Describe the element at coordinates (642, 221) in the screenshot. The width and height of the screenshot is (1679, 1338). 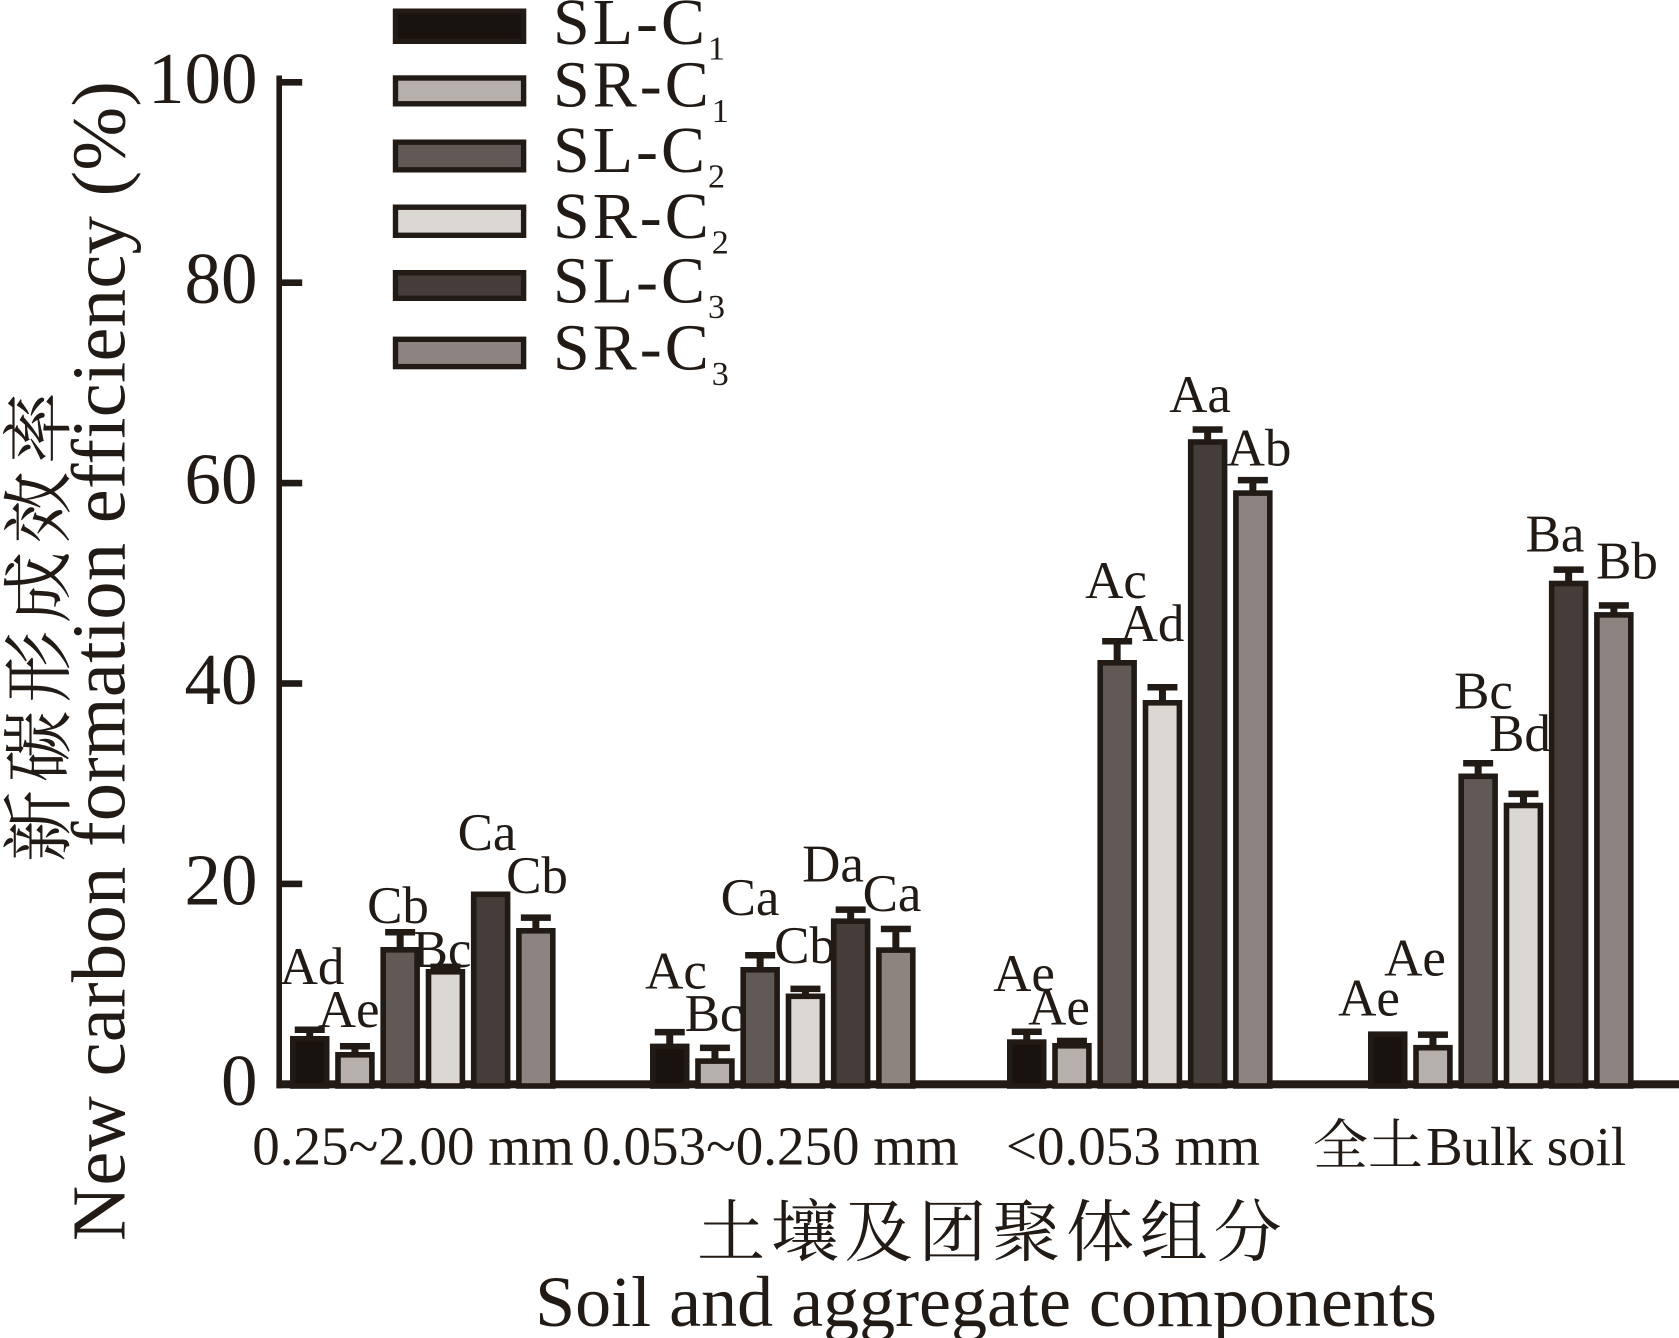
I see `svg-text: SR-C2` at that location.